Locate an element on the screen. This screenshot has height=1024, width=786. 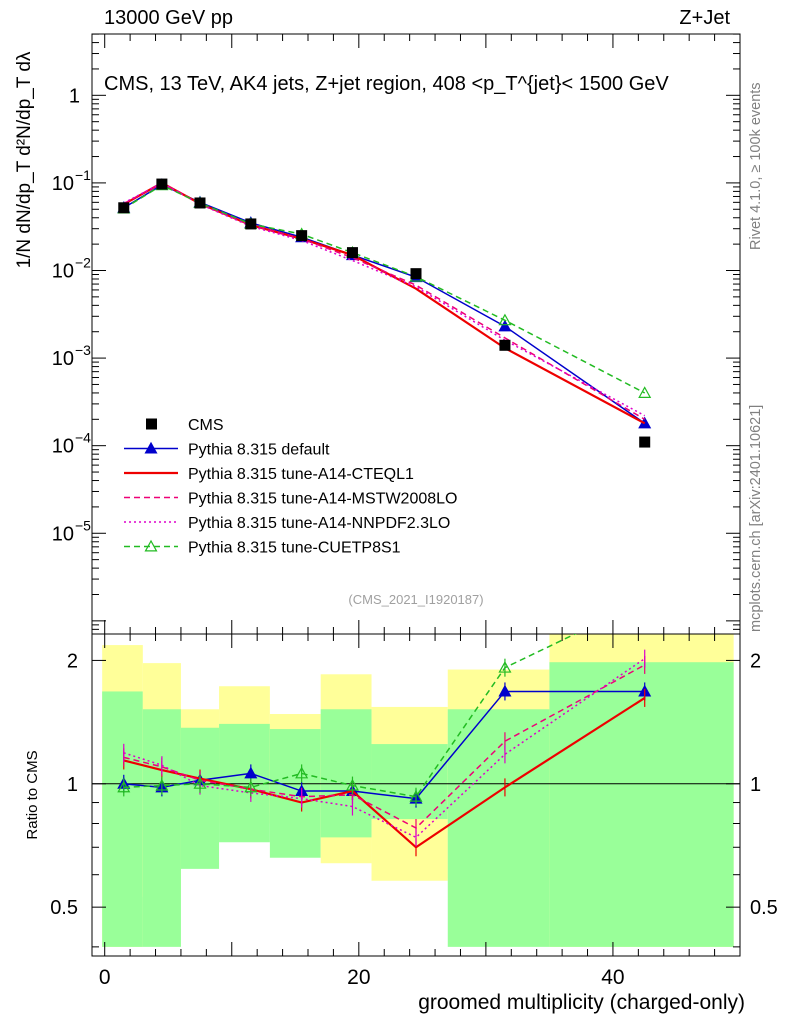
main-y-tick-exponent: −5 is located at coordinates (83, 525).